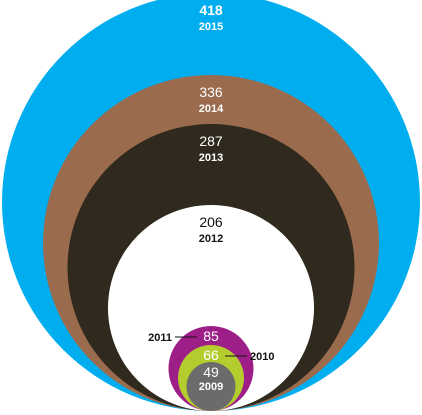 The height and width of the screenshot is (415, 422). Describe the element at coordinates (211, 141) in the screenshot. I see `value-label-2013: 287` at that location.